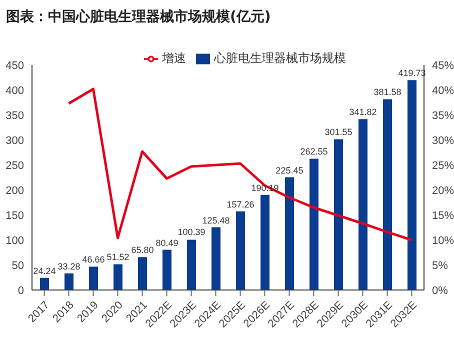 This screenshot has width=454, height=338. Describe the element at coordinates (15, 90) in the screenshot. I see `y-tick-label: 400` at that location.